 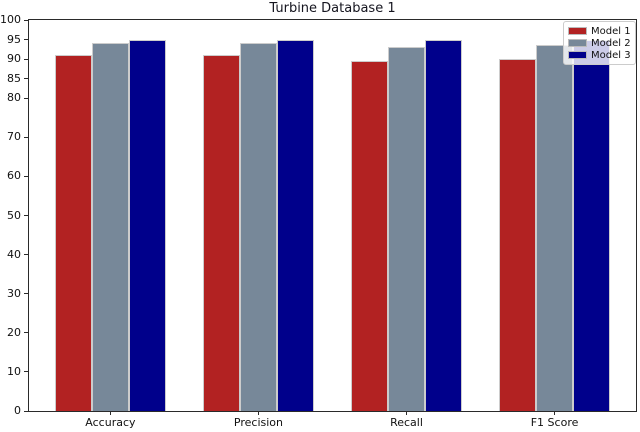 I want to click on bar-model-3-f1-score, so click(x=592, y=225).